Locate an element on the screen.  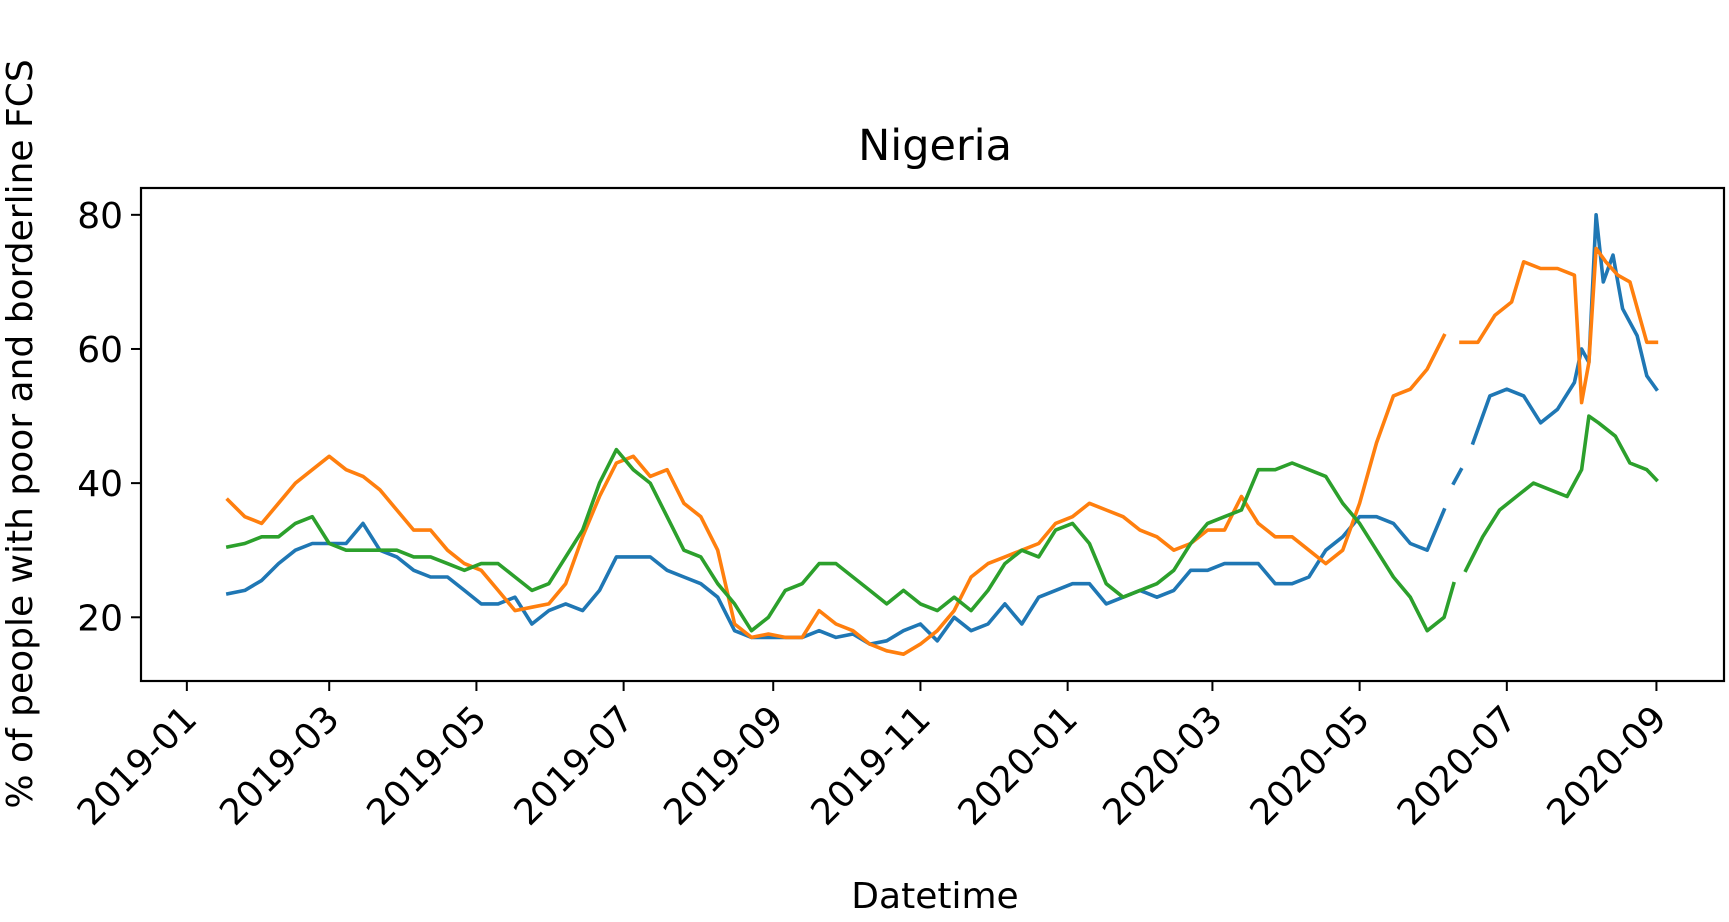
chart-title: Nigeria is located at coordinates (935, 146).